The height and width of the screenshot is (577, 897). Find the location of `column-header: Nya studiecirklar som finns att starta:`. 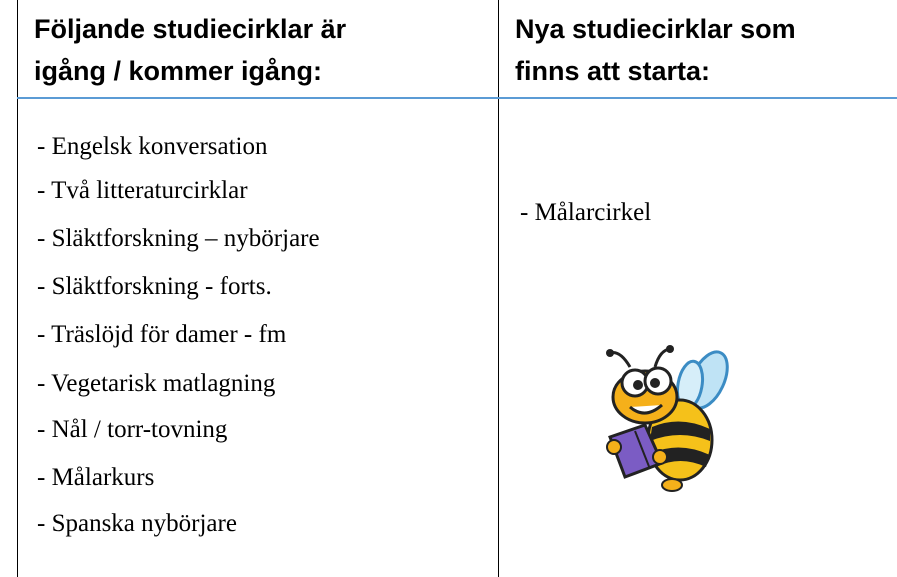

column-header: Nya studiecirklar som finns att starta: is located at coordinates (655, 50).